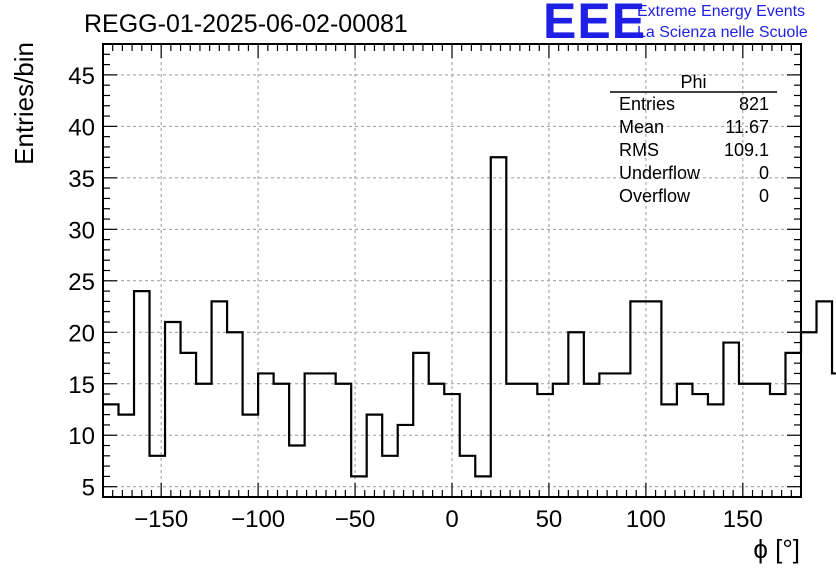 This screenshot has width=836, height=572. I want to click on stats-value: 821, so click(754, 104).